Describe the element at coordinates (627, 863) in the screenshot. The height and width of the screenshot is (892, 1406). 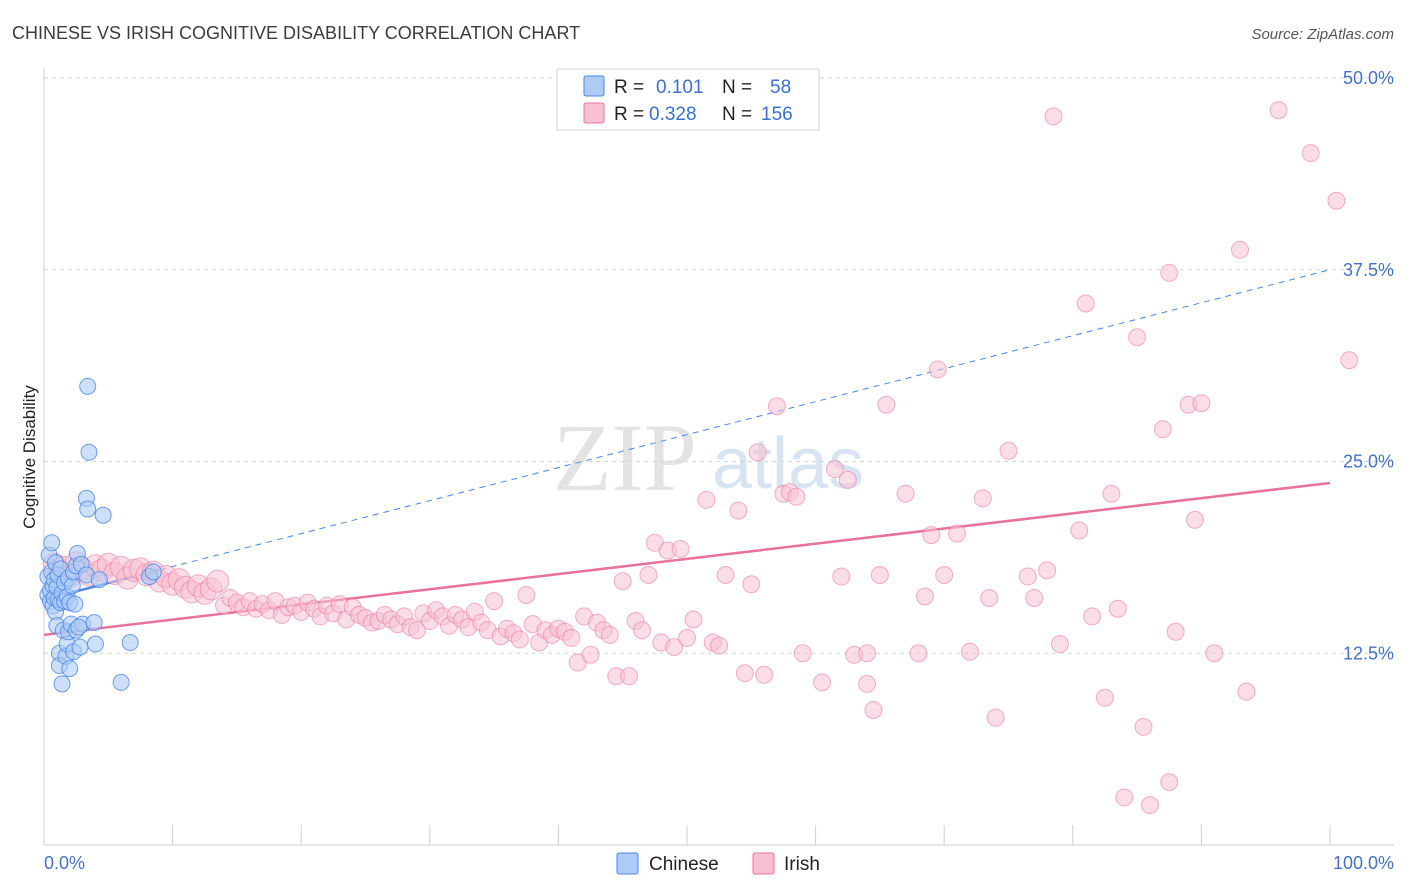
I see `bottom-legend-swatch-chinese` at that location.